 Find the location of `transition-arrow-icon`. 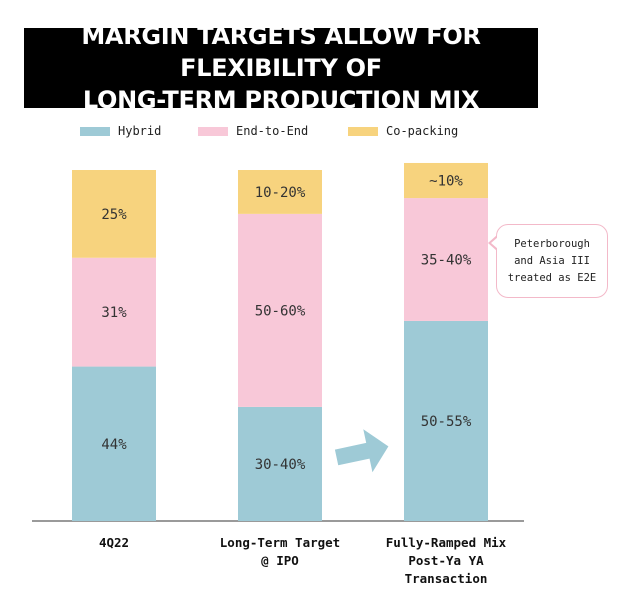

transition-arrow-icon is located at coordinates (361, 451).